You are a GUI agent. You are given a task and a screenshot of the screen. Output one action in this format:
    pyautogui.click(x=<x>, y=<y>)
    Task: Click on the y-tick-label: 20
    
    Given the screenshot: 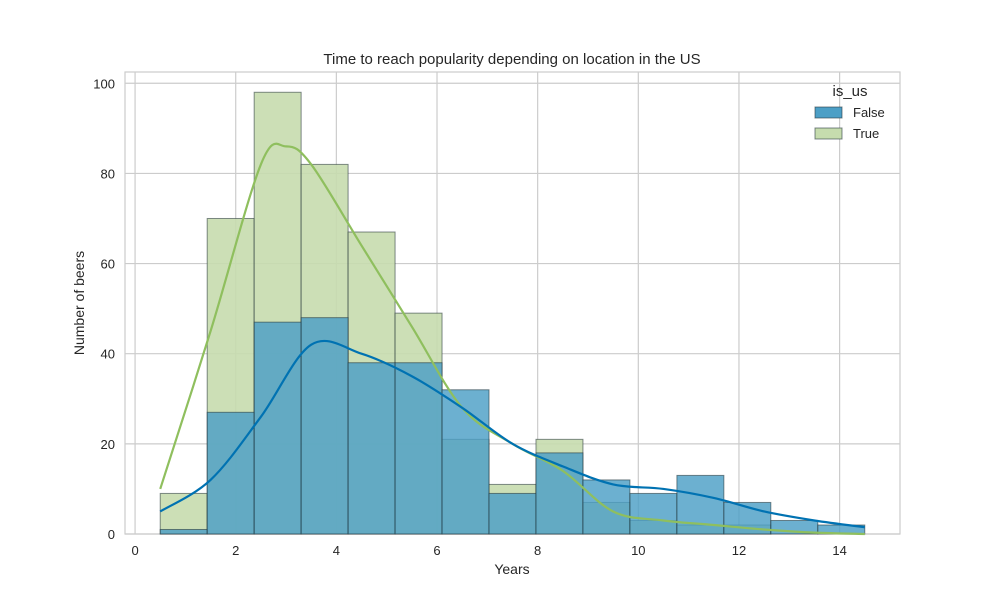 What is the action you would take?
    pyautogui.click(x=108, y=444)
    